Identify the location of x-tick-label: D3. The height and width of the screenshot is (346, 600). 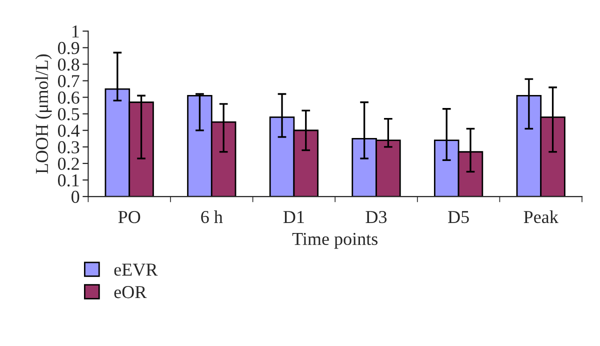
(376, 217).